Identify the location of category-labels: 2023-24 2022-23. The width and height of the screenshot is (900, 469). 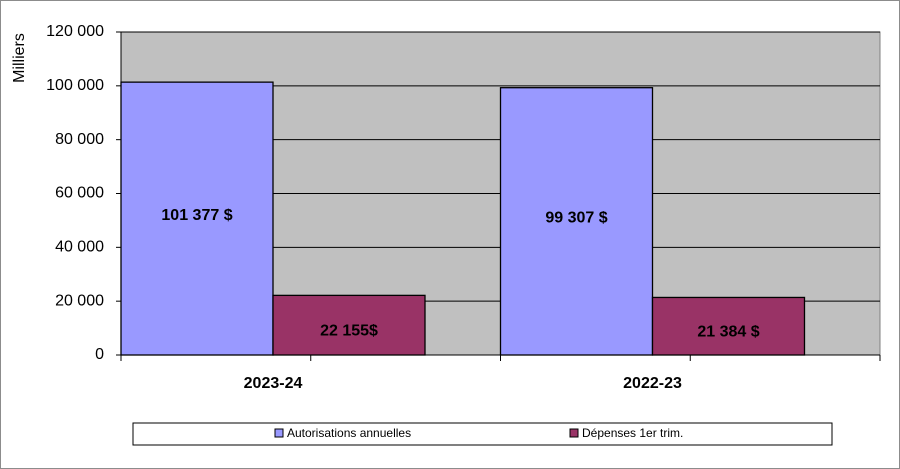
(463, 383).